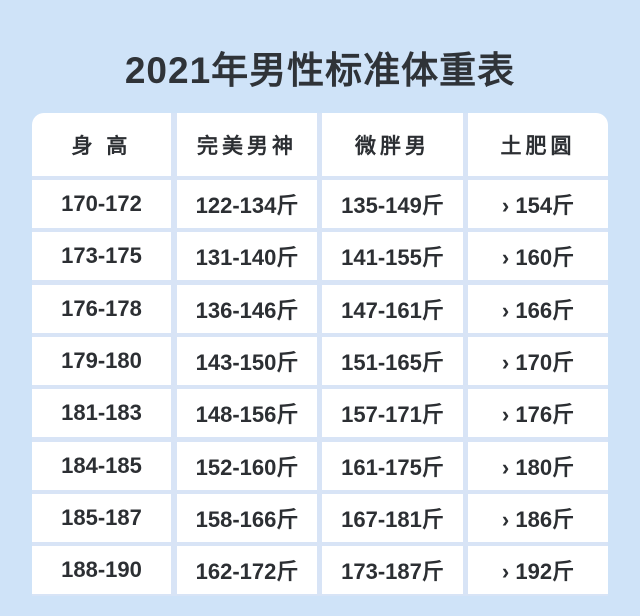  What do you see at coordinates (392, 204) in the screenshot?
I see `chubby-cell: 135-149斤` at bounding box center [392, 204].